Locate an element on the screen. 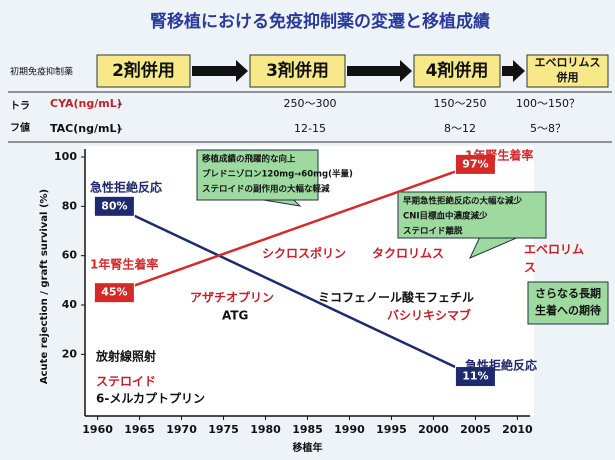 The height and width of the screenshot is (460, 615). annotation: バシリキシマブ is located at coordinates (429, 315).